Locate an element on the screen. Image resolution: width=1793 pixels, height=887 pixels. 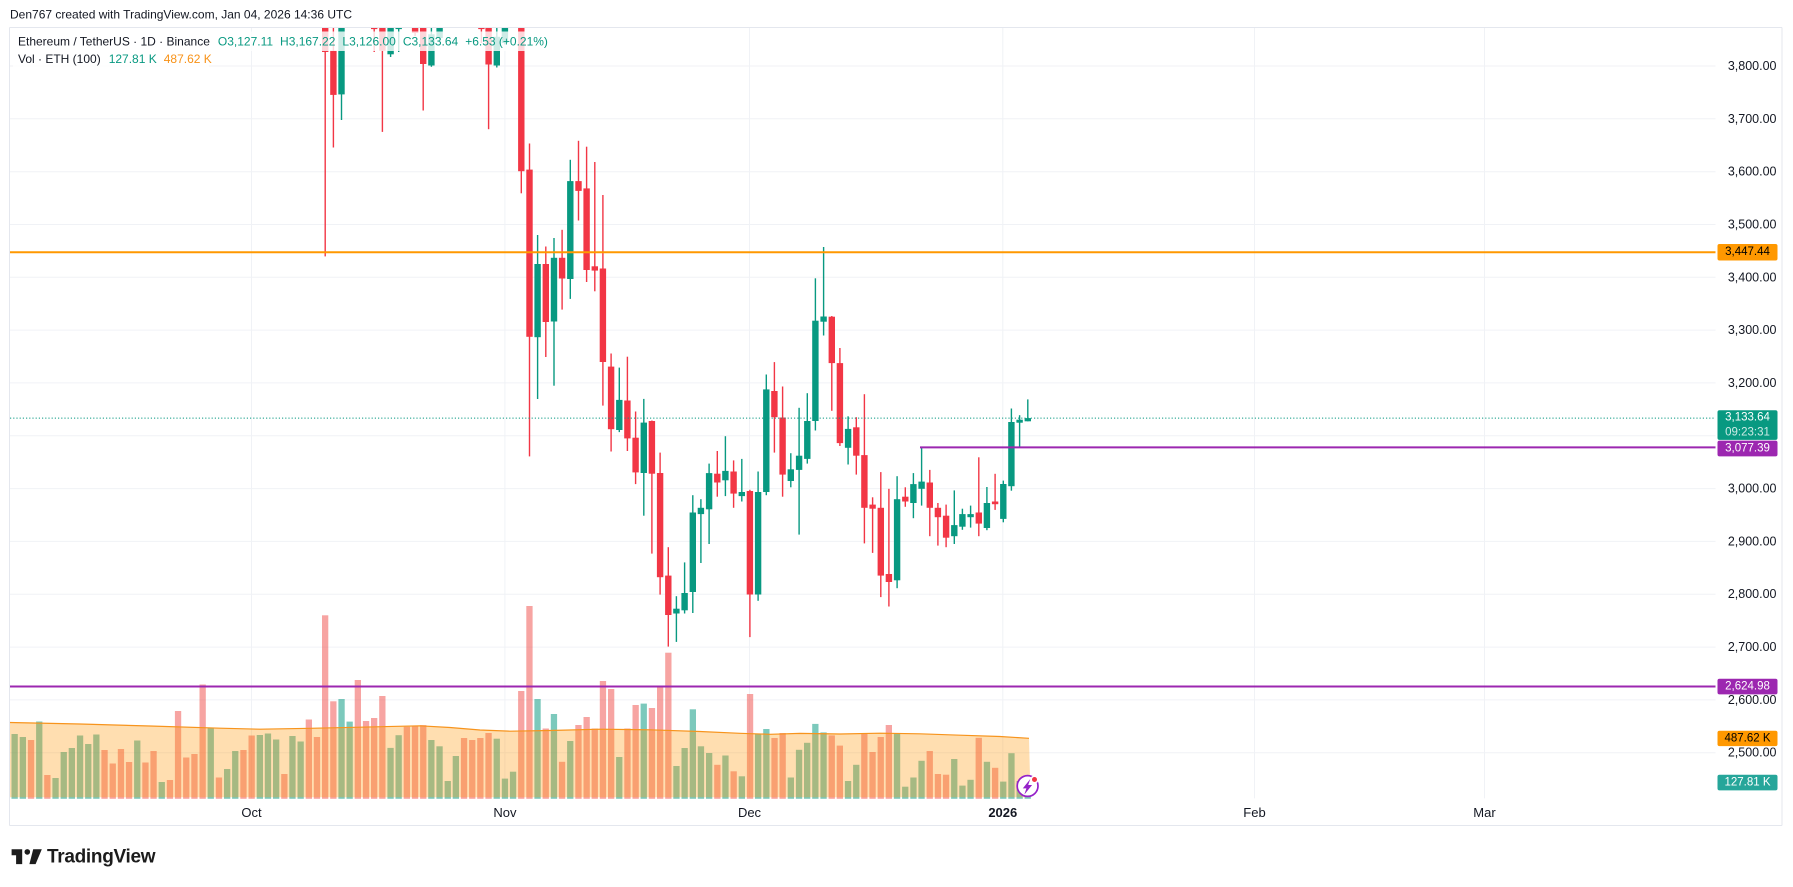
svg-text: 2,800.00 is located at coordinates (1752, 594).